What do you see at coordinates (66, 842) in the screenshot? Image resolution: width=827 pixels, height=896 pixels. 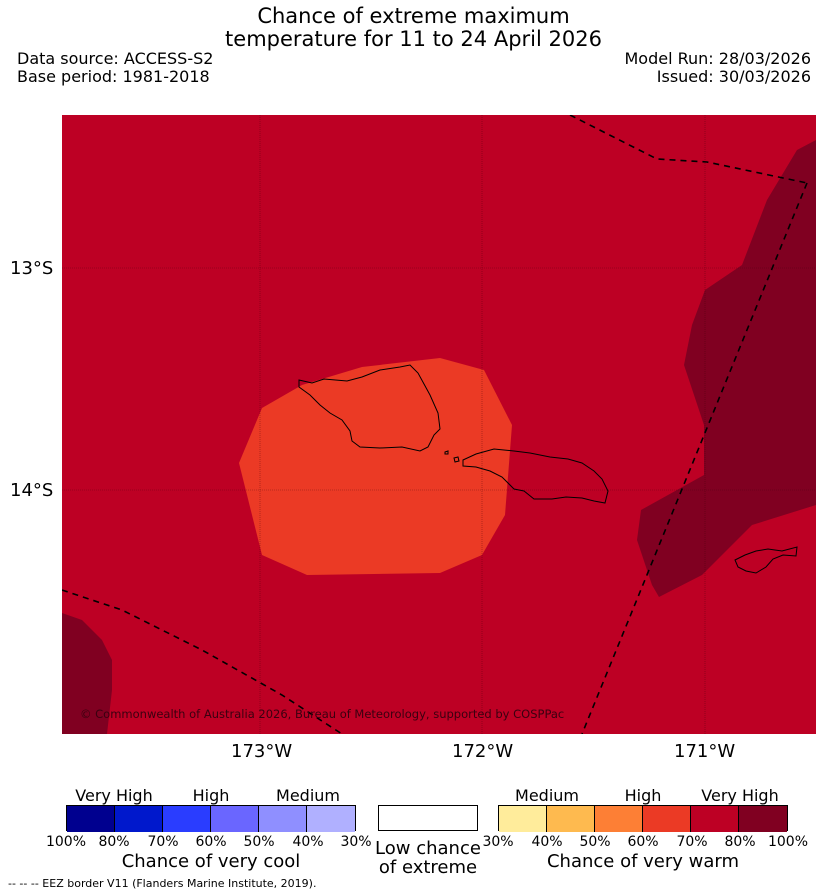 I see `cool-tick: 100%` at bounding box center [66, 842].